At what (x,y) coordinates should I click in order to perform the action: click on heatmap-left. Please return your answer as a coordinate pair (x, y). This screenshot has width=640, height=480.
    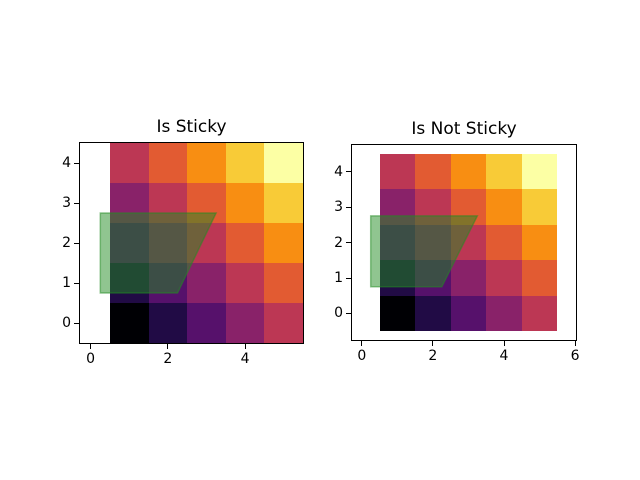
    Looking at the image, I should click on (191, 243).